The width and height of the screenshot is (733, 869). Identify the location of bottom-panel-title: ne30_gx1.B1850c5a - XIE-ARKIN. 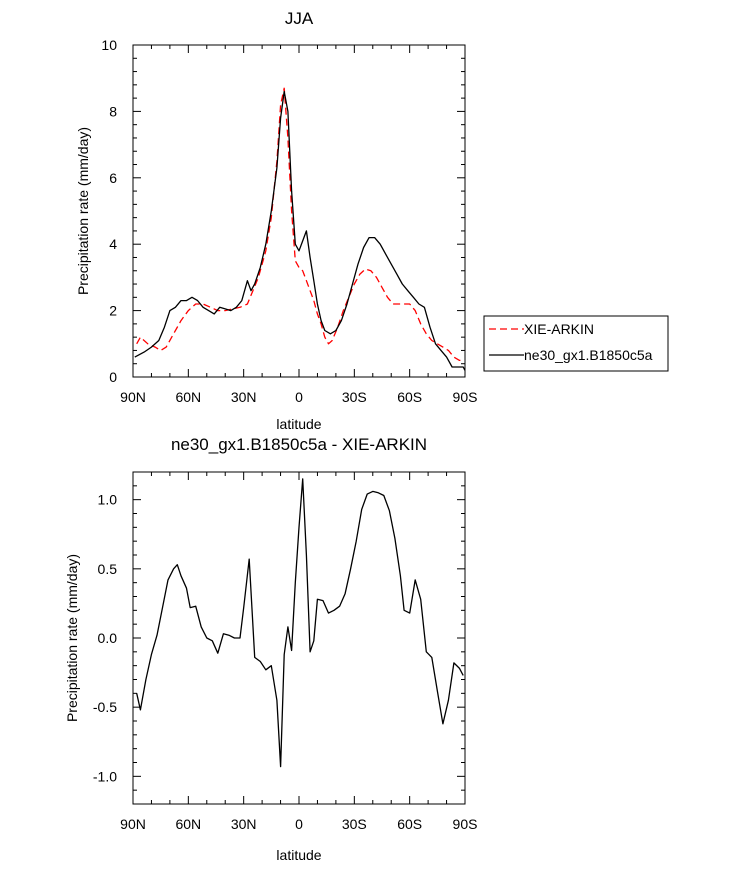
(299, 444).